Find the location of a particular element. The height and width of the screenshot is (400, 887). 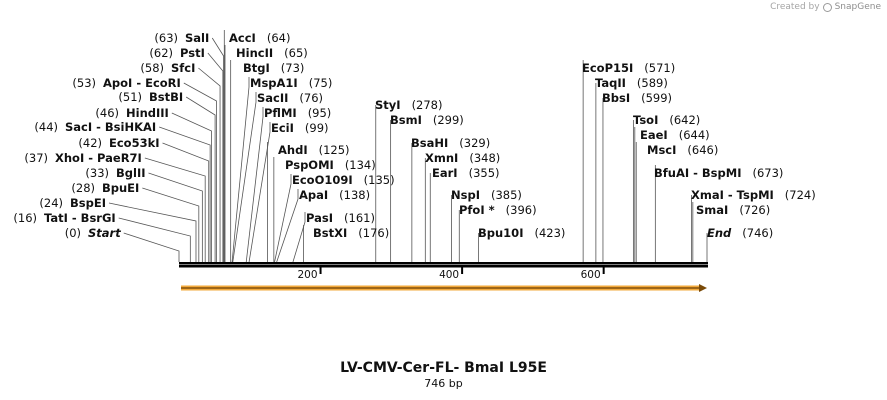

site-name: BtgI is located at coordinates (256, 68).